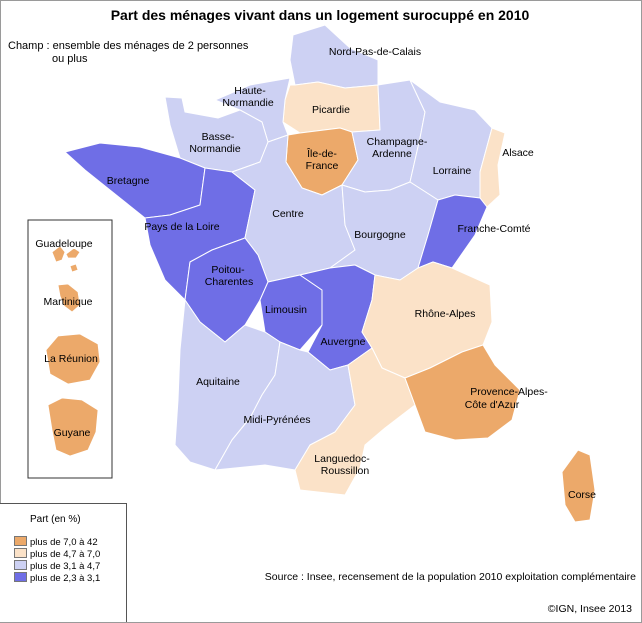 The image size is (642, 623). I want to click on region-label-la-reunion: La Réunion, so click(71, 359).